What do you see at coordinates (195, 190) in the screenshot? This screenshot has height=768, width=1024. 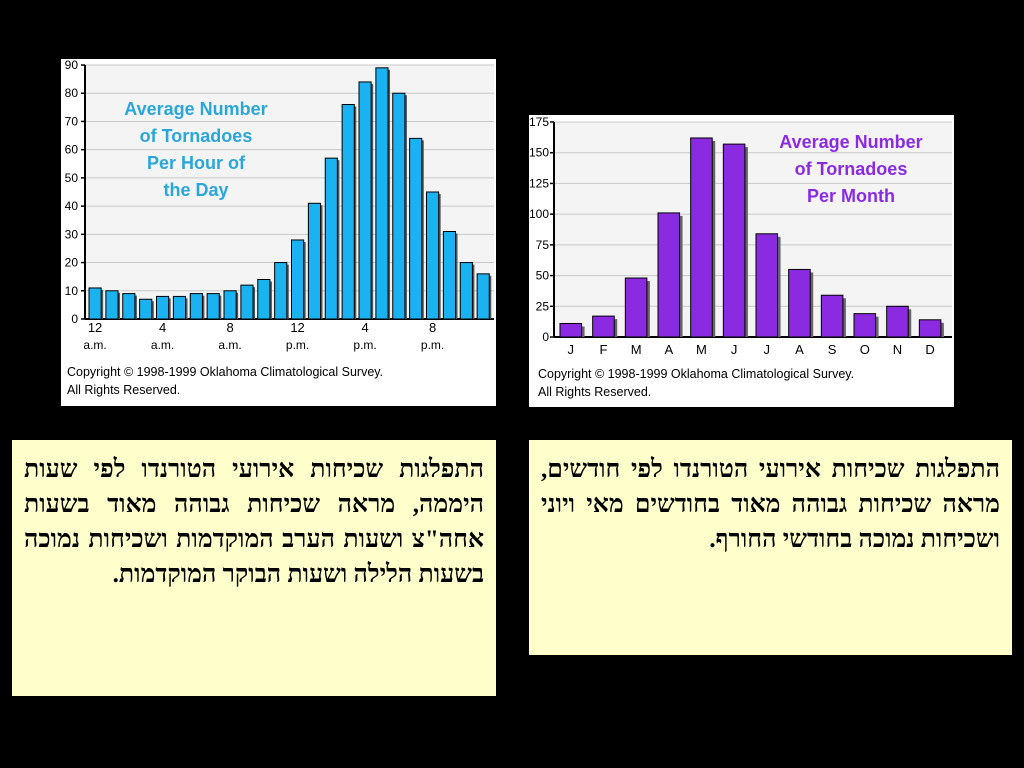 I see `chart-title-line: the Day` at bounding box center [195, 190].